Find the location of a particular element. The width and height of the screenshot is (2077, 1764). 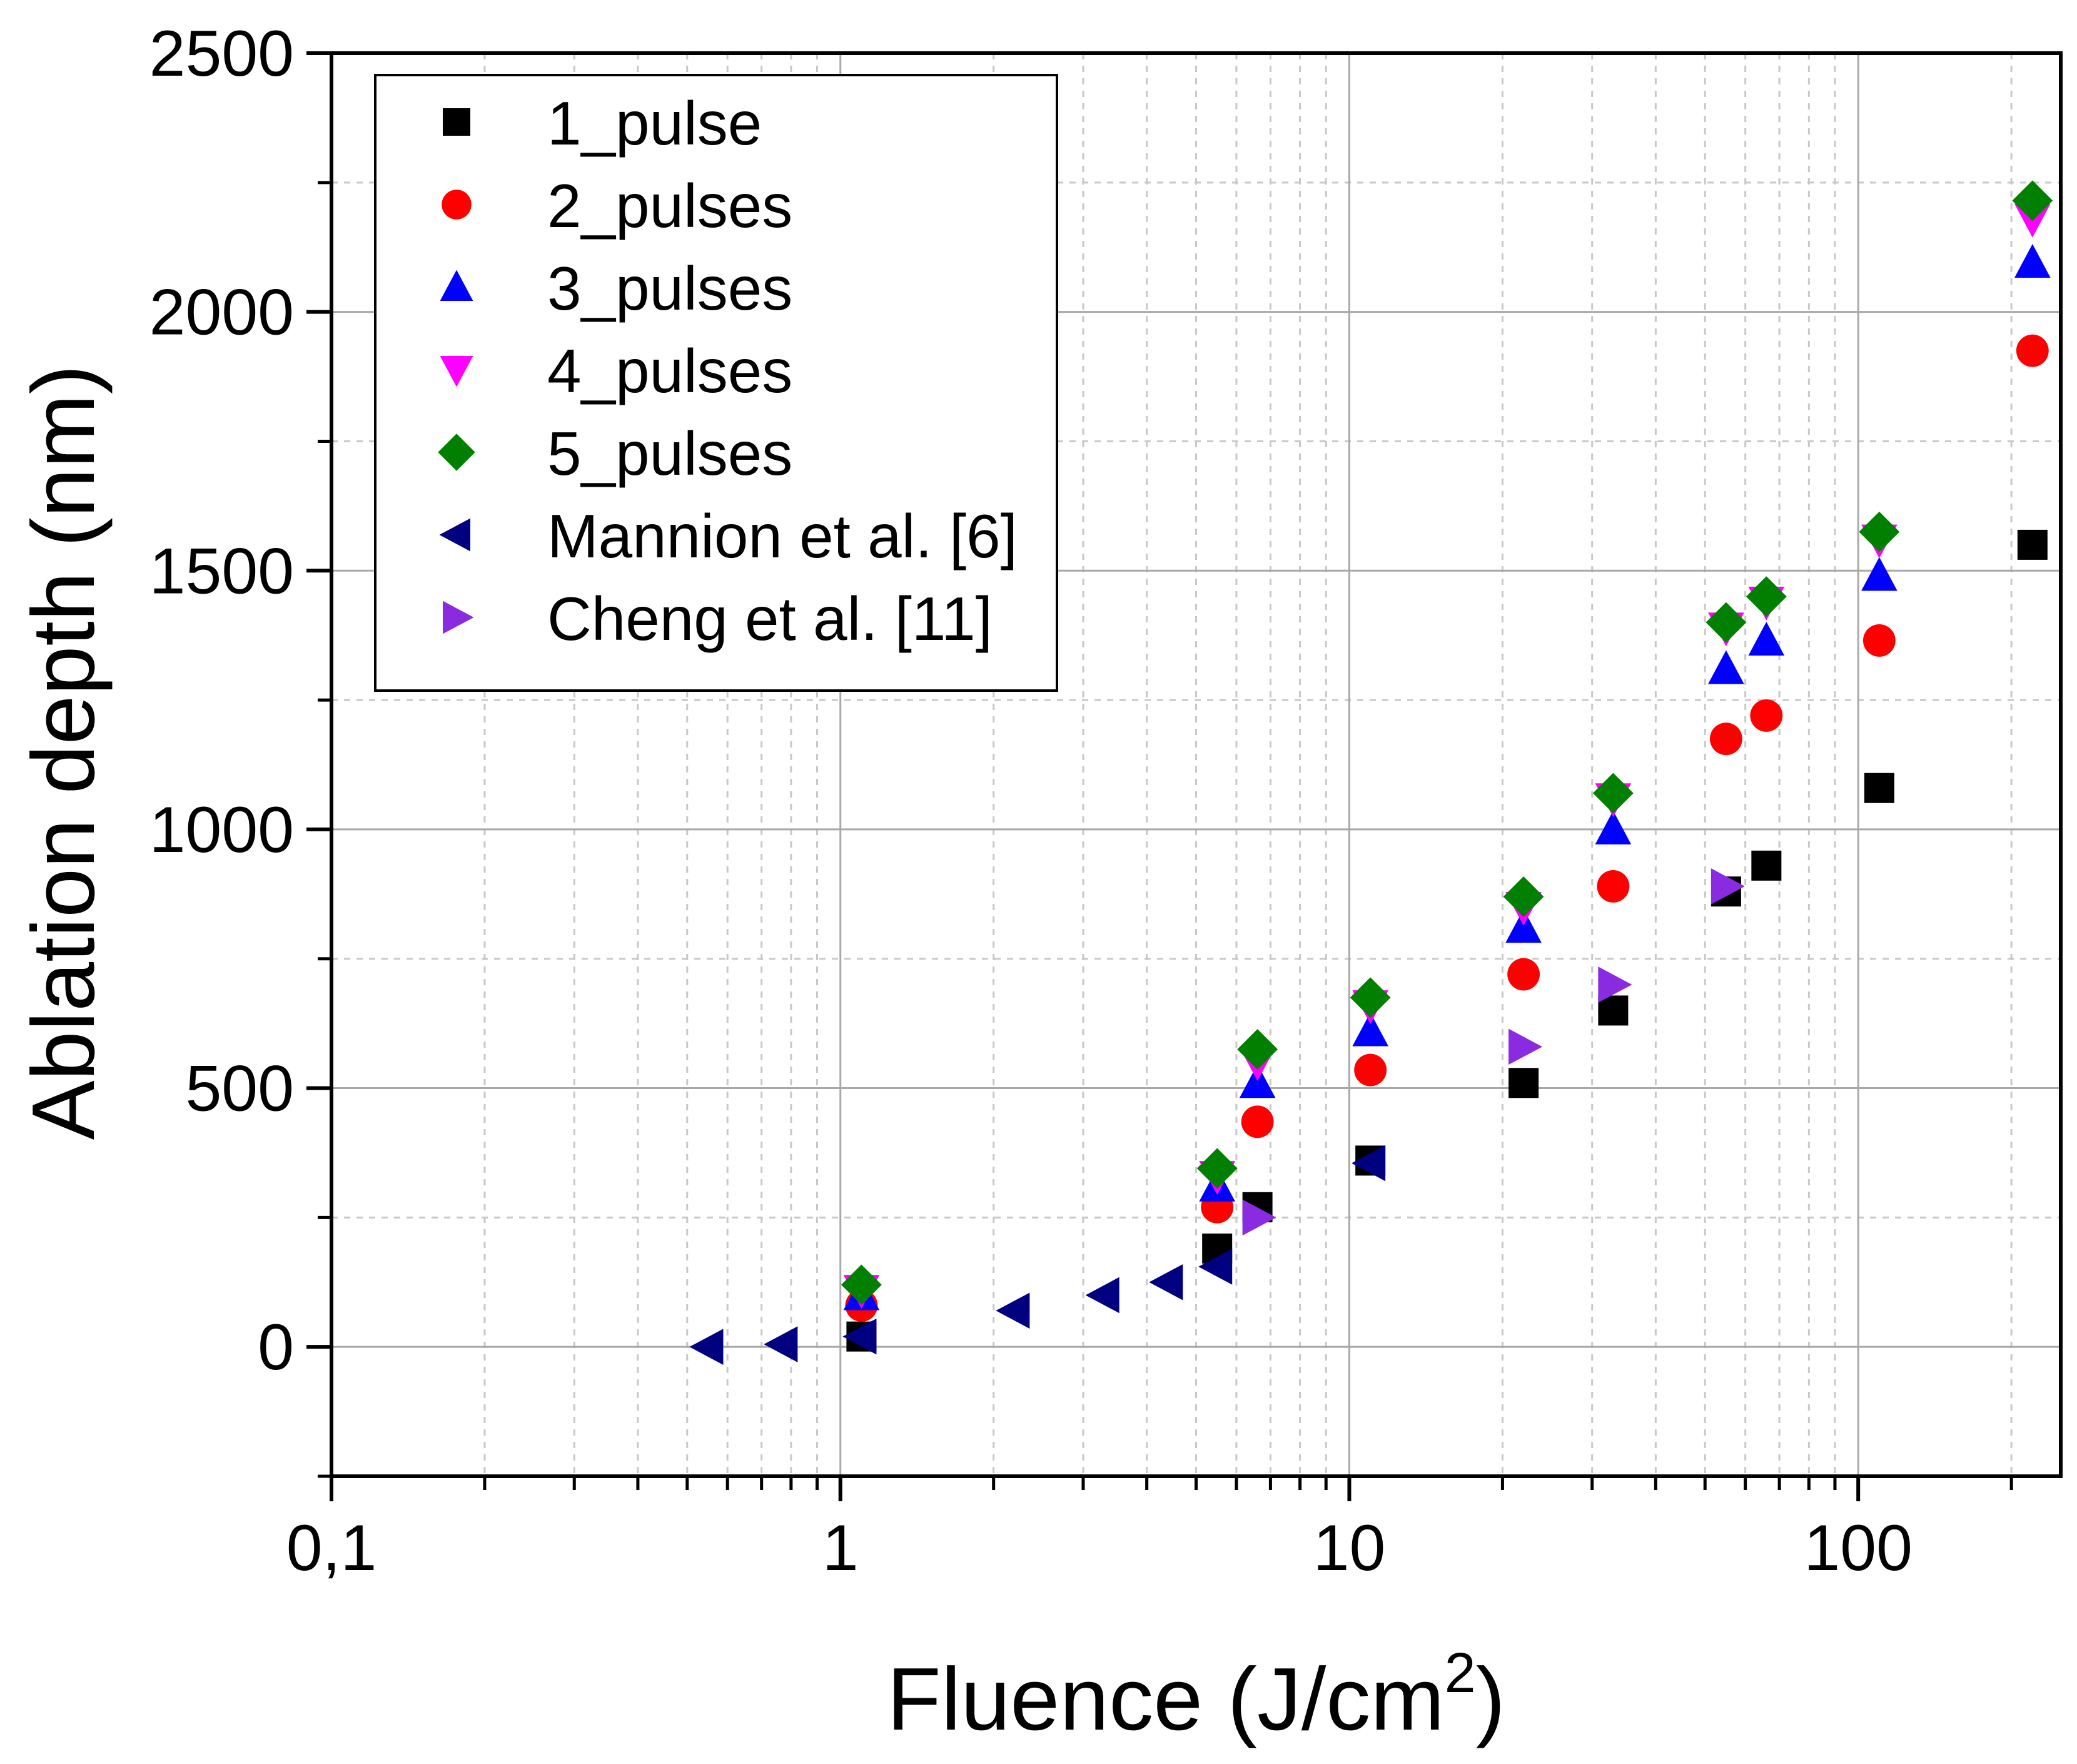

legend-item: 1_pulse is located at coordinates (602, 123).